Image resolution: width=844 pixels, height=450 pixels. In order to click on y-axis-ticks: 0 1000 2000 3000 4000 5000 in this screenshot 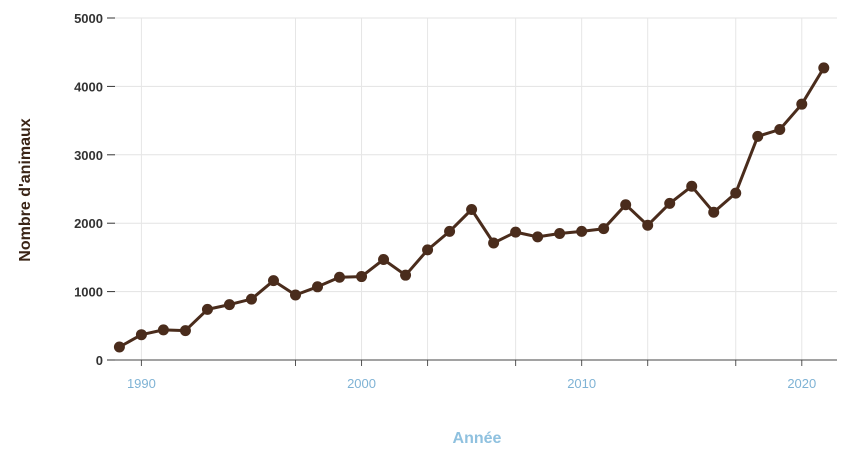, I will do `click(94, 189)`.